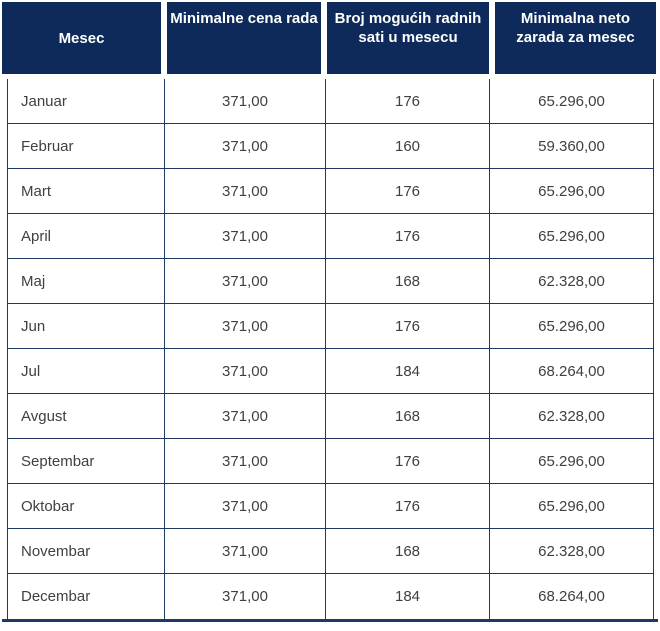  I want to click on table-row: Septembar 371,00 176 65.296,00, so click(331, 461).